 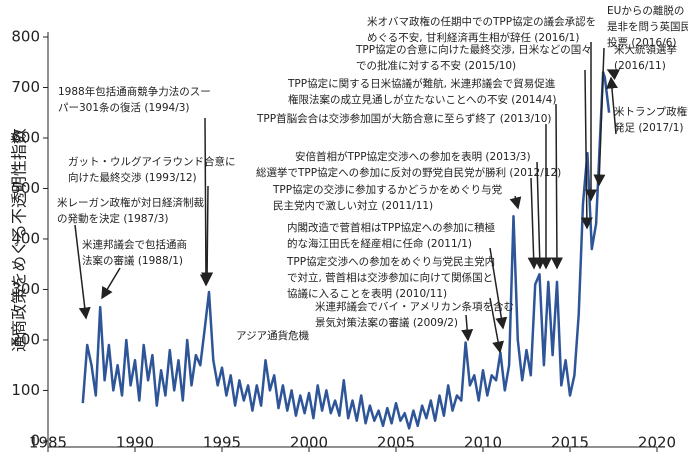 I want to click on annotation-text: 米連邦議会でバイ・アメリカン条項を含む, so click(x=414, y=306).